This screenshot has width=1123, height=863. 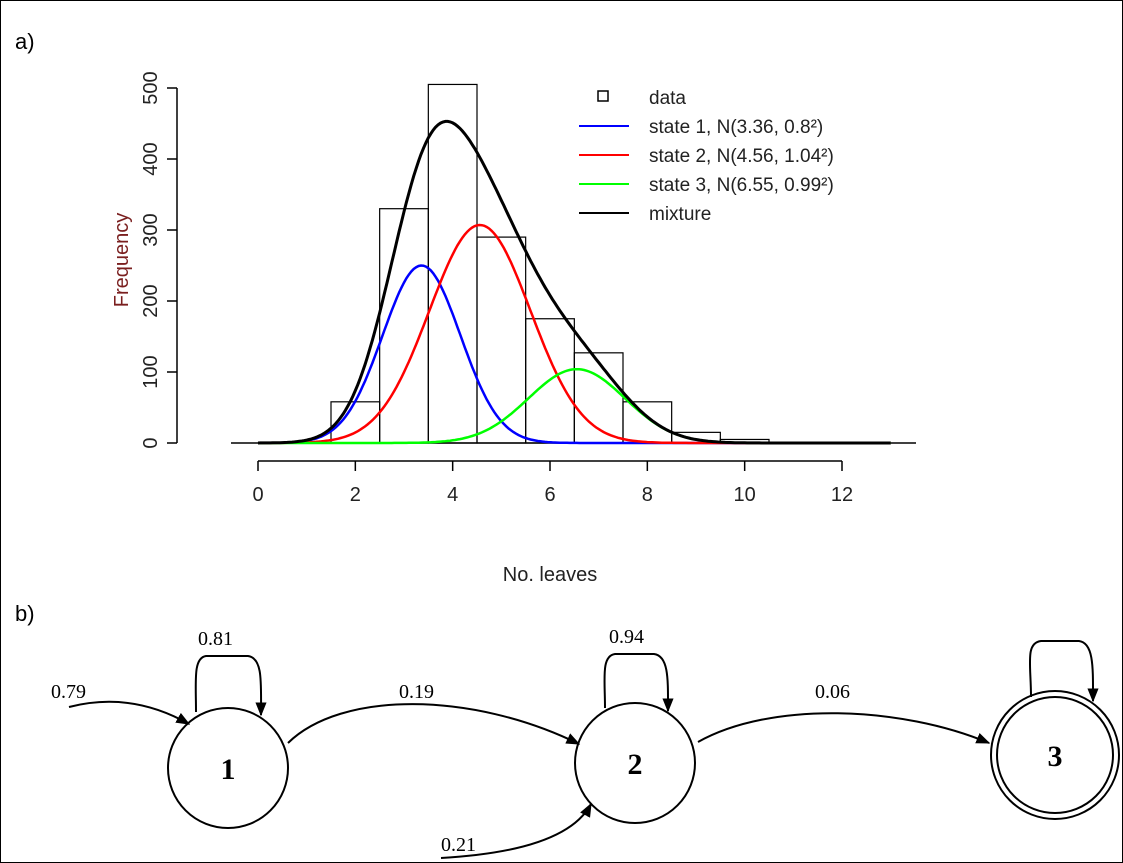 What do you see at coordinates (151, 300) in the screenshot?
I see `y-tick-label: 200` at bounding box center [151, 300].